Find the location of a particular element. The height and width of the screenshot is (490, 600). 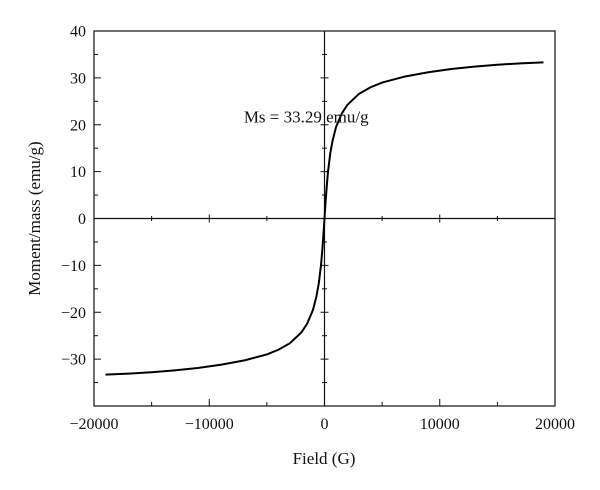

x-axis-title: Field (G) is located at coordinates (324, 458).